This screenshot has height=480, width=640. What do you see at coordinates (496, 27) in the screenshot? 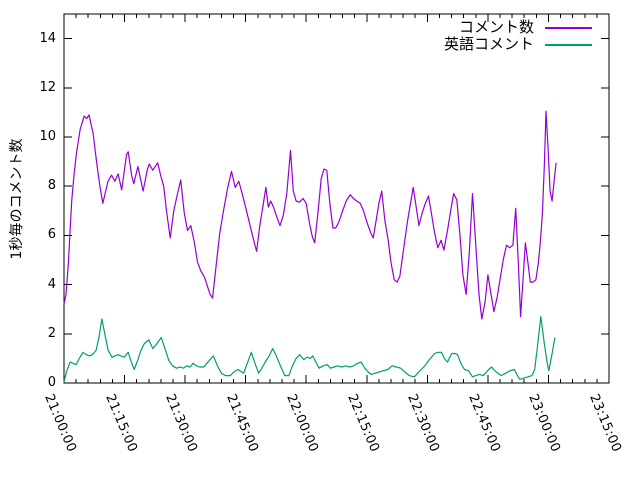
I see `legend-label-comments: コメント数` at bounding box center [496, 27].